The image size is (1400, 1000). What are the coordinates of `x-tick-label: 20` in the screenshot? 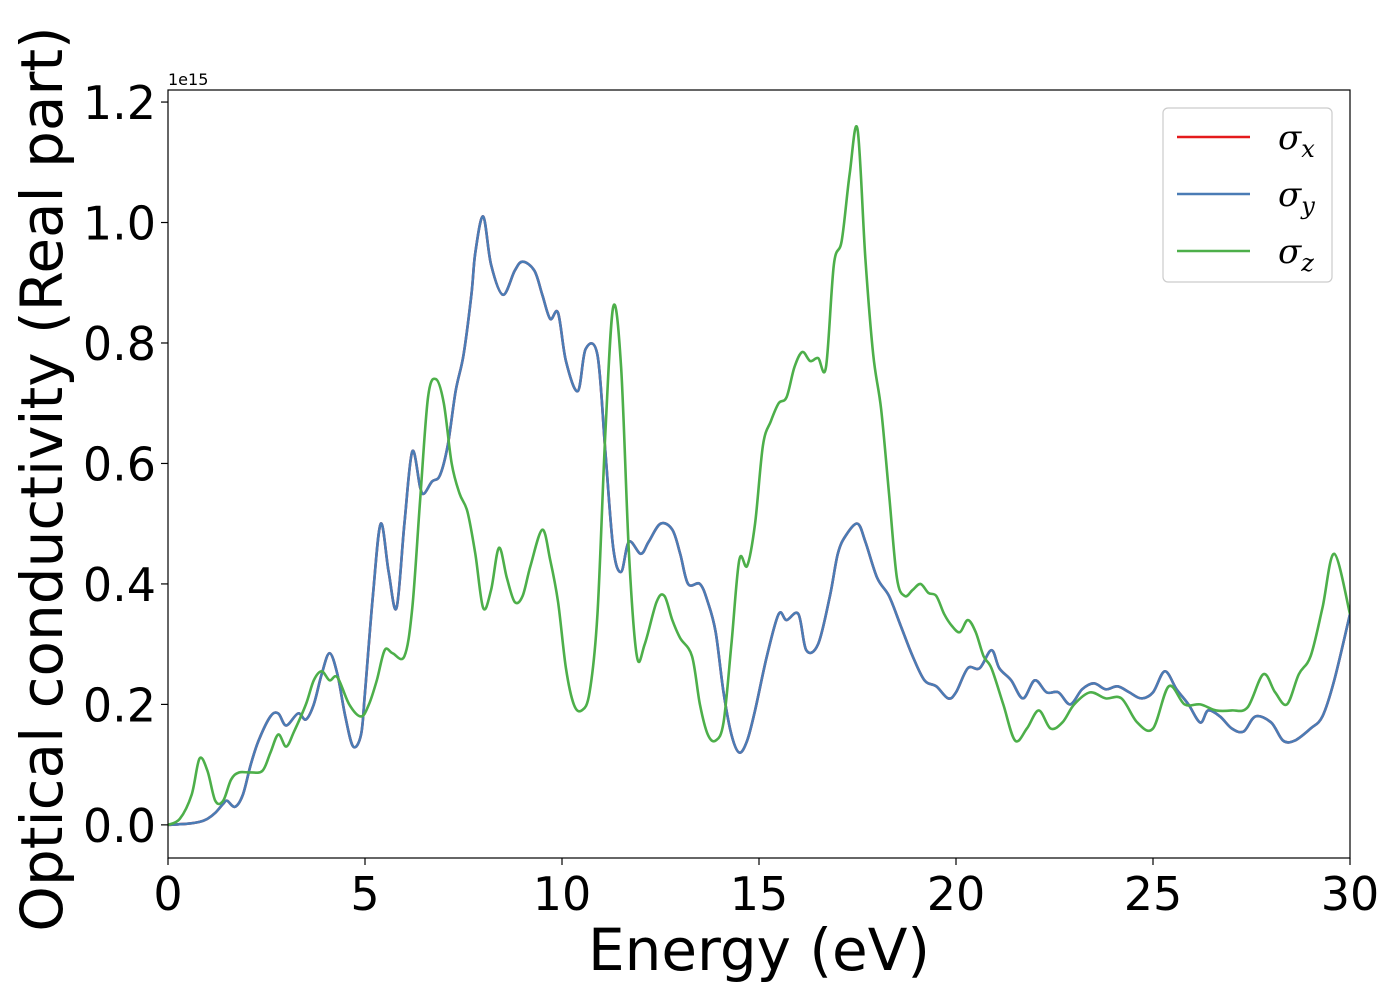 It's located at (956, 894).